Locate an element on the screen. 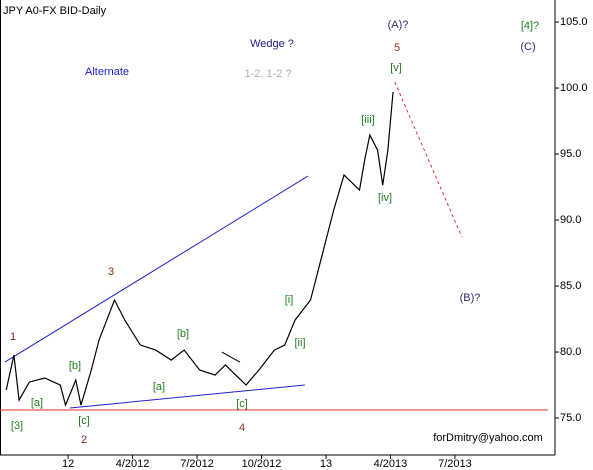  annotation: [iv] is located at coordinates (385, 198).